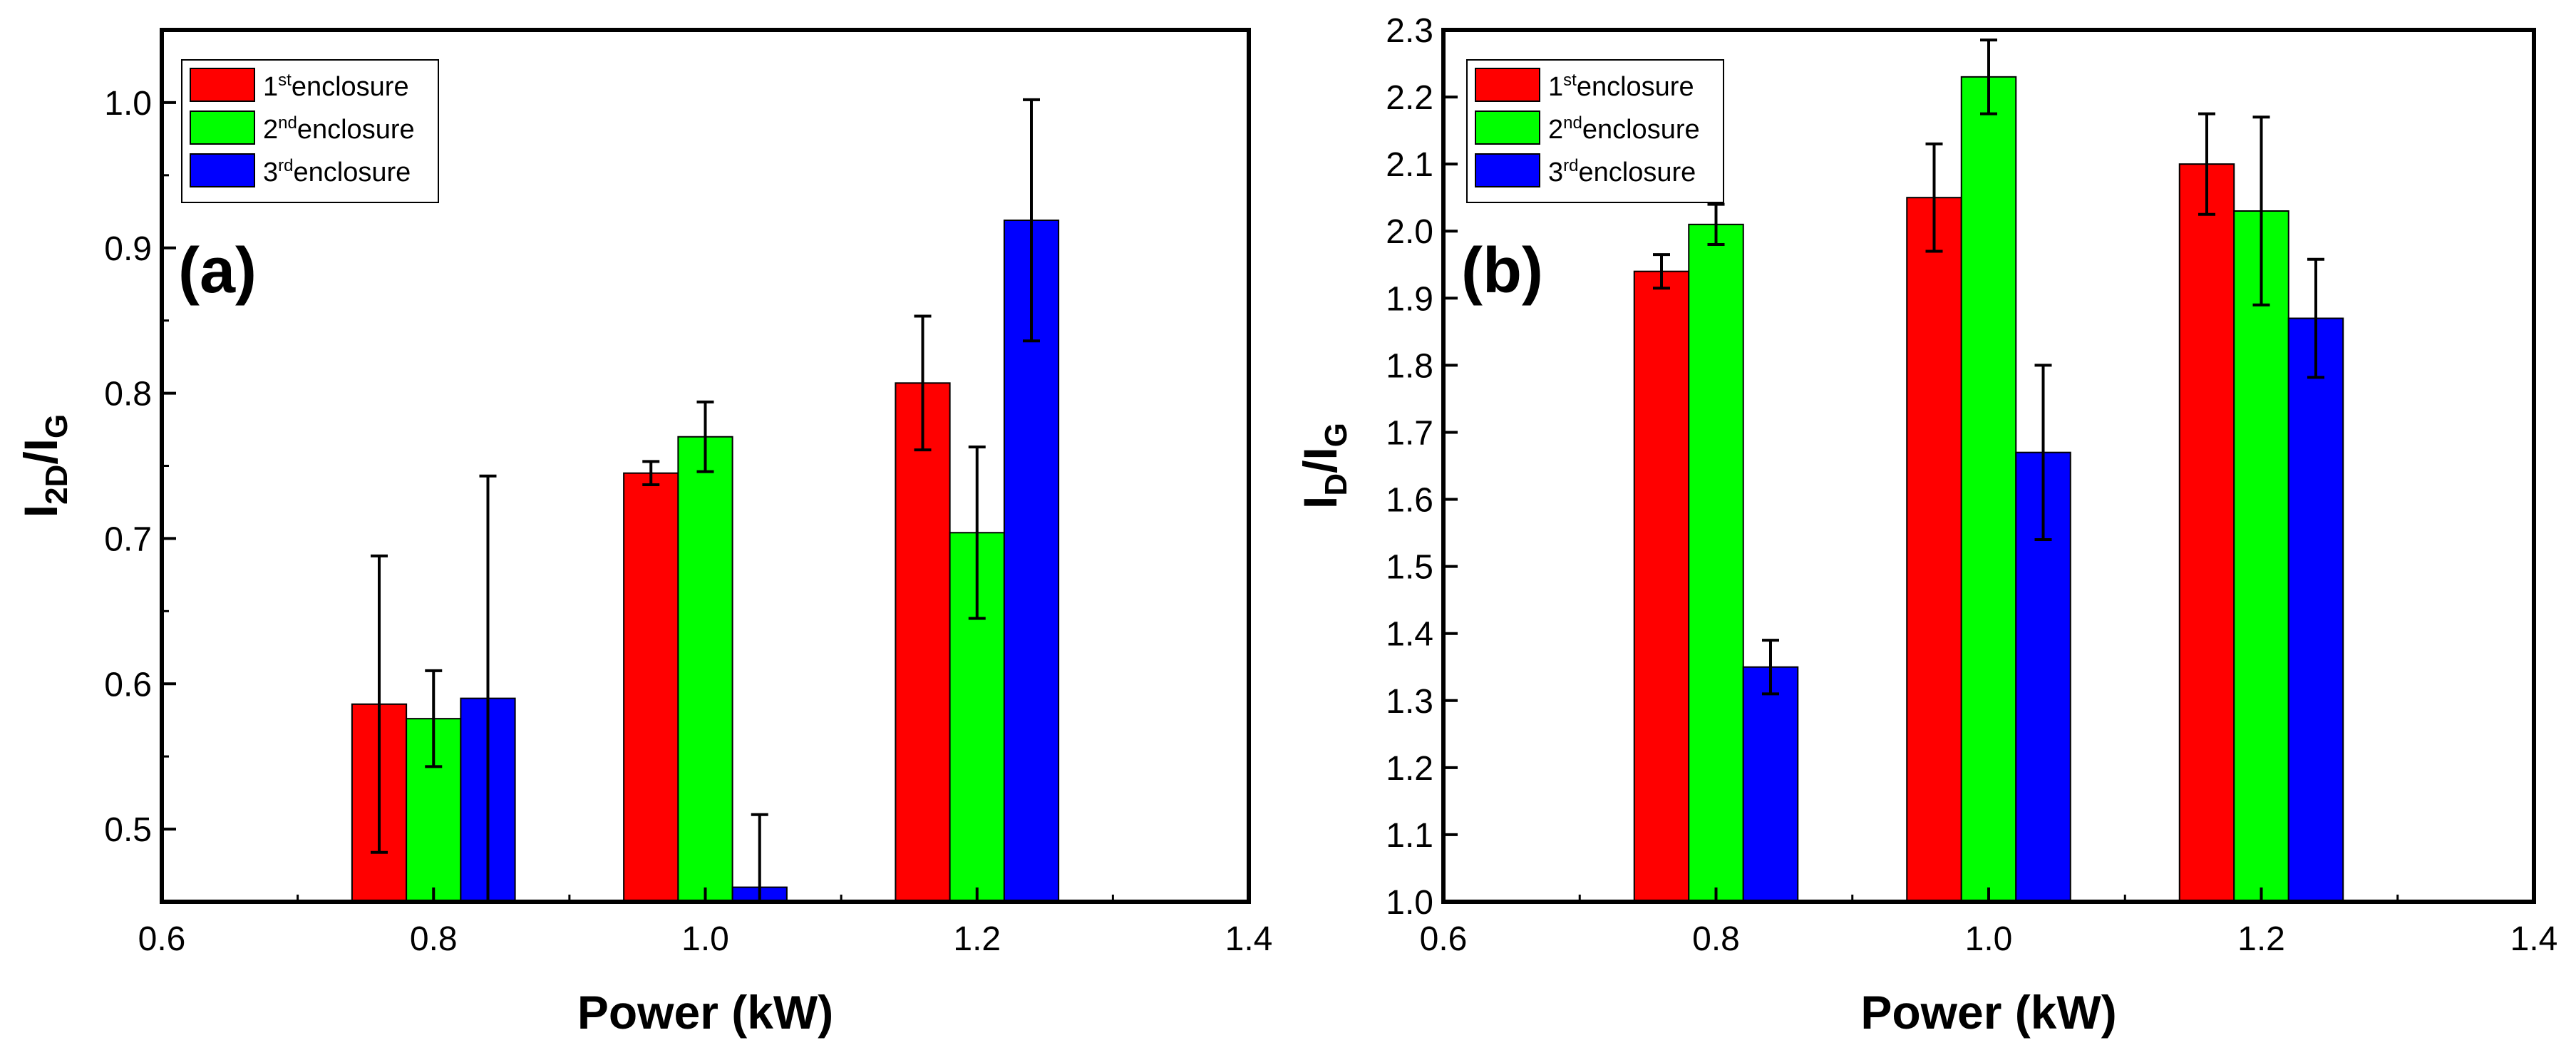 The height and width of the screenshot is (1060, 2576). Describe the element at coordinates (1409, 31) in the screenshot. I see `y-tick-label: 2.3` at that location.